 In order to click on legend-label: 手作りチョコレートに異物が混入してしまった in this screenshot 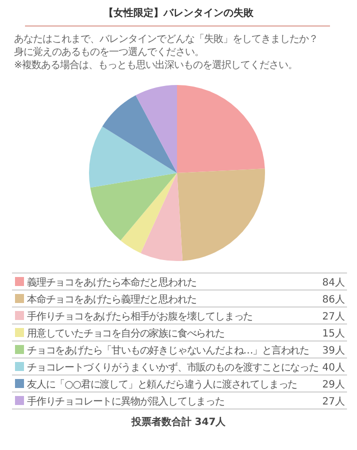, I will do `click(126, 402)`.